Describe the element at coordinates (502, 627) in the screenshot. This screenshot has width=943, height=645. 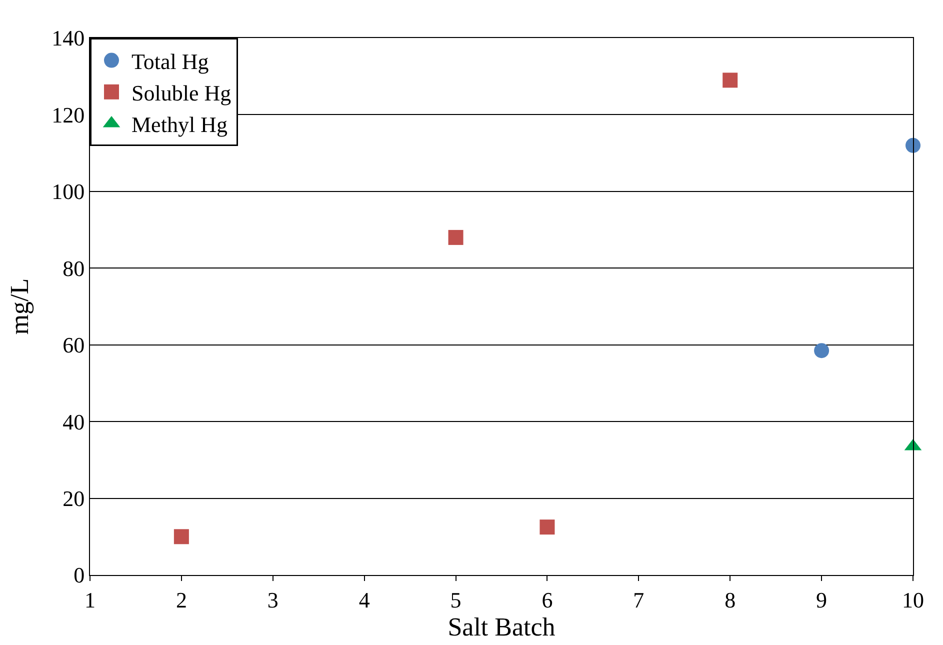
I see `x-axis-title: Salt Batch` at that location.